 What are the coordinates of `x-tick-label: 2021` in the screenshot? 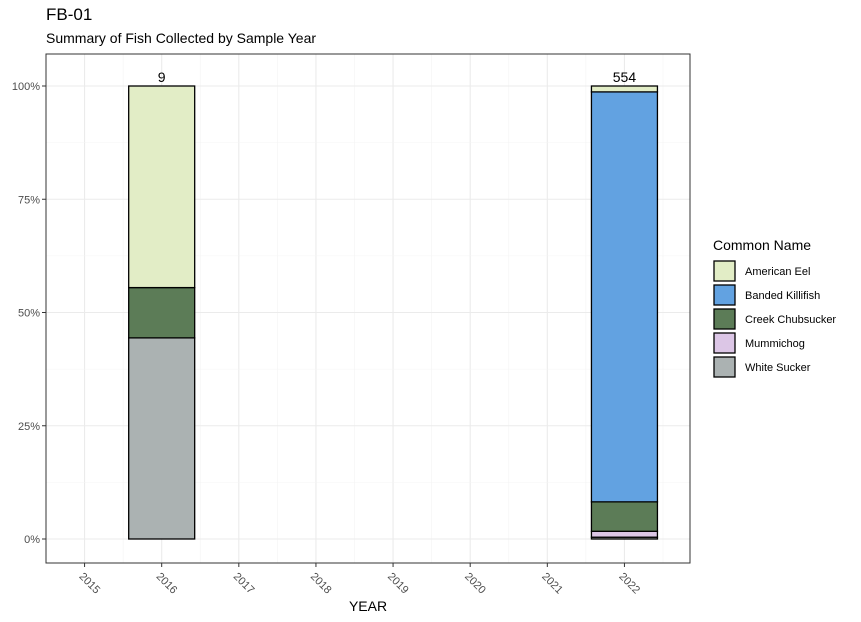 It's located at (552, 584).